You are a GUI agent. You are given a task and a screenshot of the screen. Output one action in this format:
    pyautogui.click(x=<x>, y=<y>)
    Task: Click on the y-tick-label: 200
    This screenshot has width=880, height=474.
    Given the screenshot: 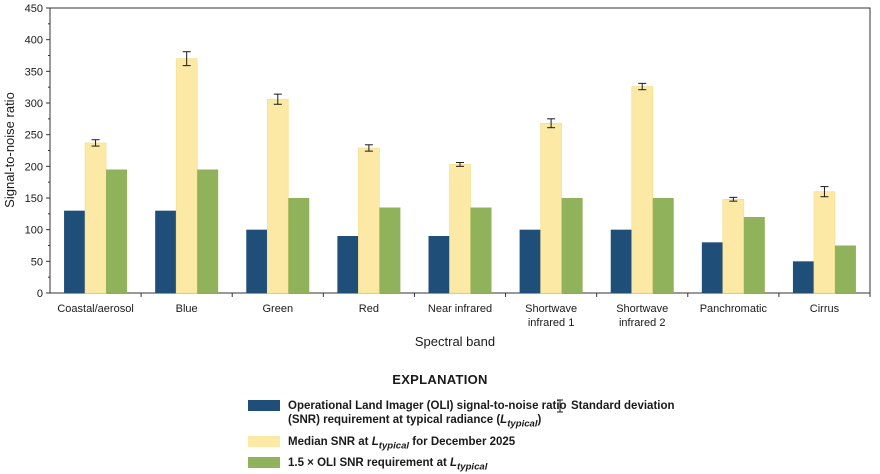 What is the action you would take?
    pyautogui.click(x=34, y=167)
    